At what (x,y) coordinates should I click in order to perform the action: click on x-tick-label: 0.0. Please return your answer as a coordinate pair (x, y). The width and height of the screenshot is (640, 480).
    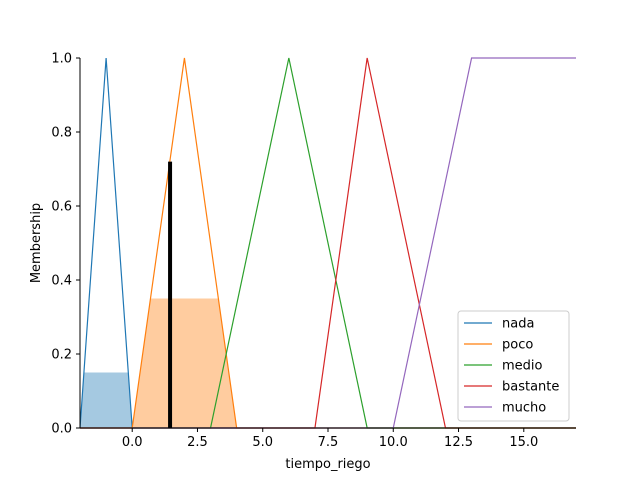
    Looking at the image, I should click on (132, 442).